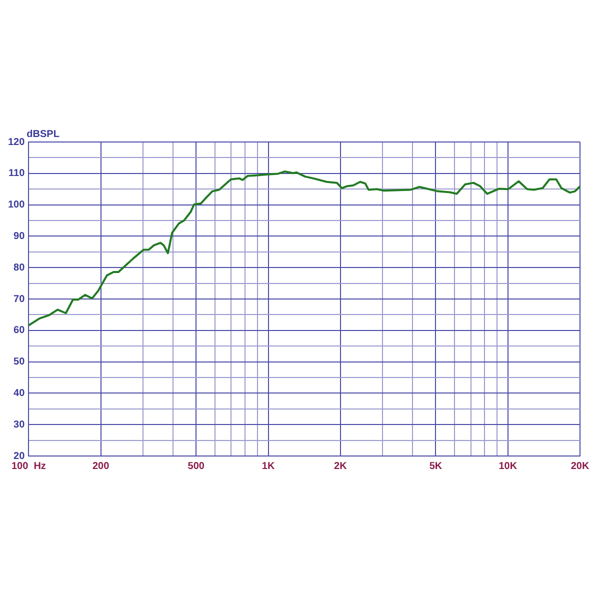 Image resolution: width=600 pixels, height=600 pixels. I want to click on y-tick-label: 110, so click(17, 174).